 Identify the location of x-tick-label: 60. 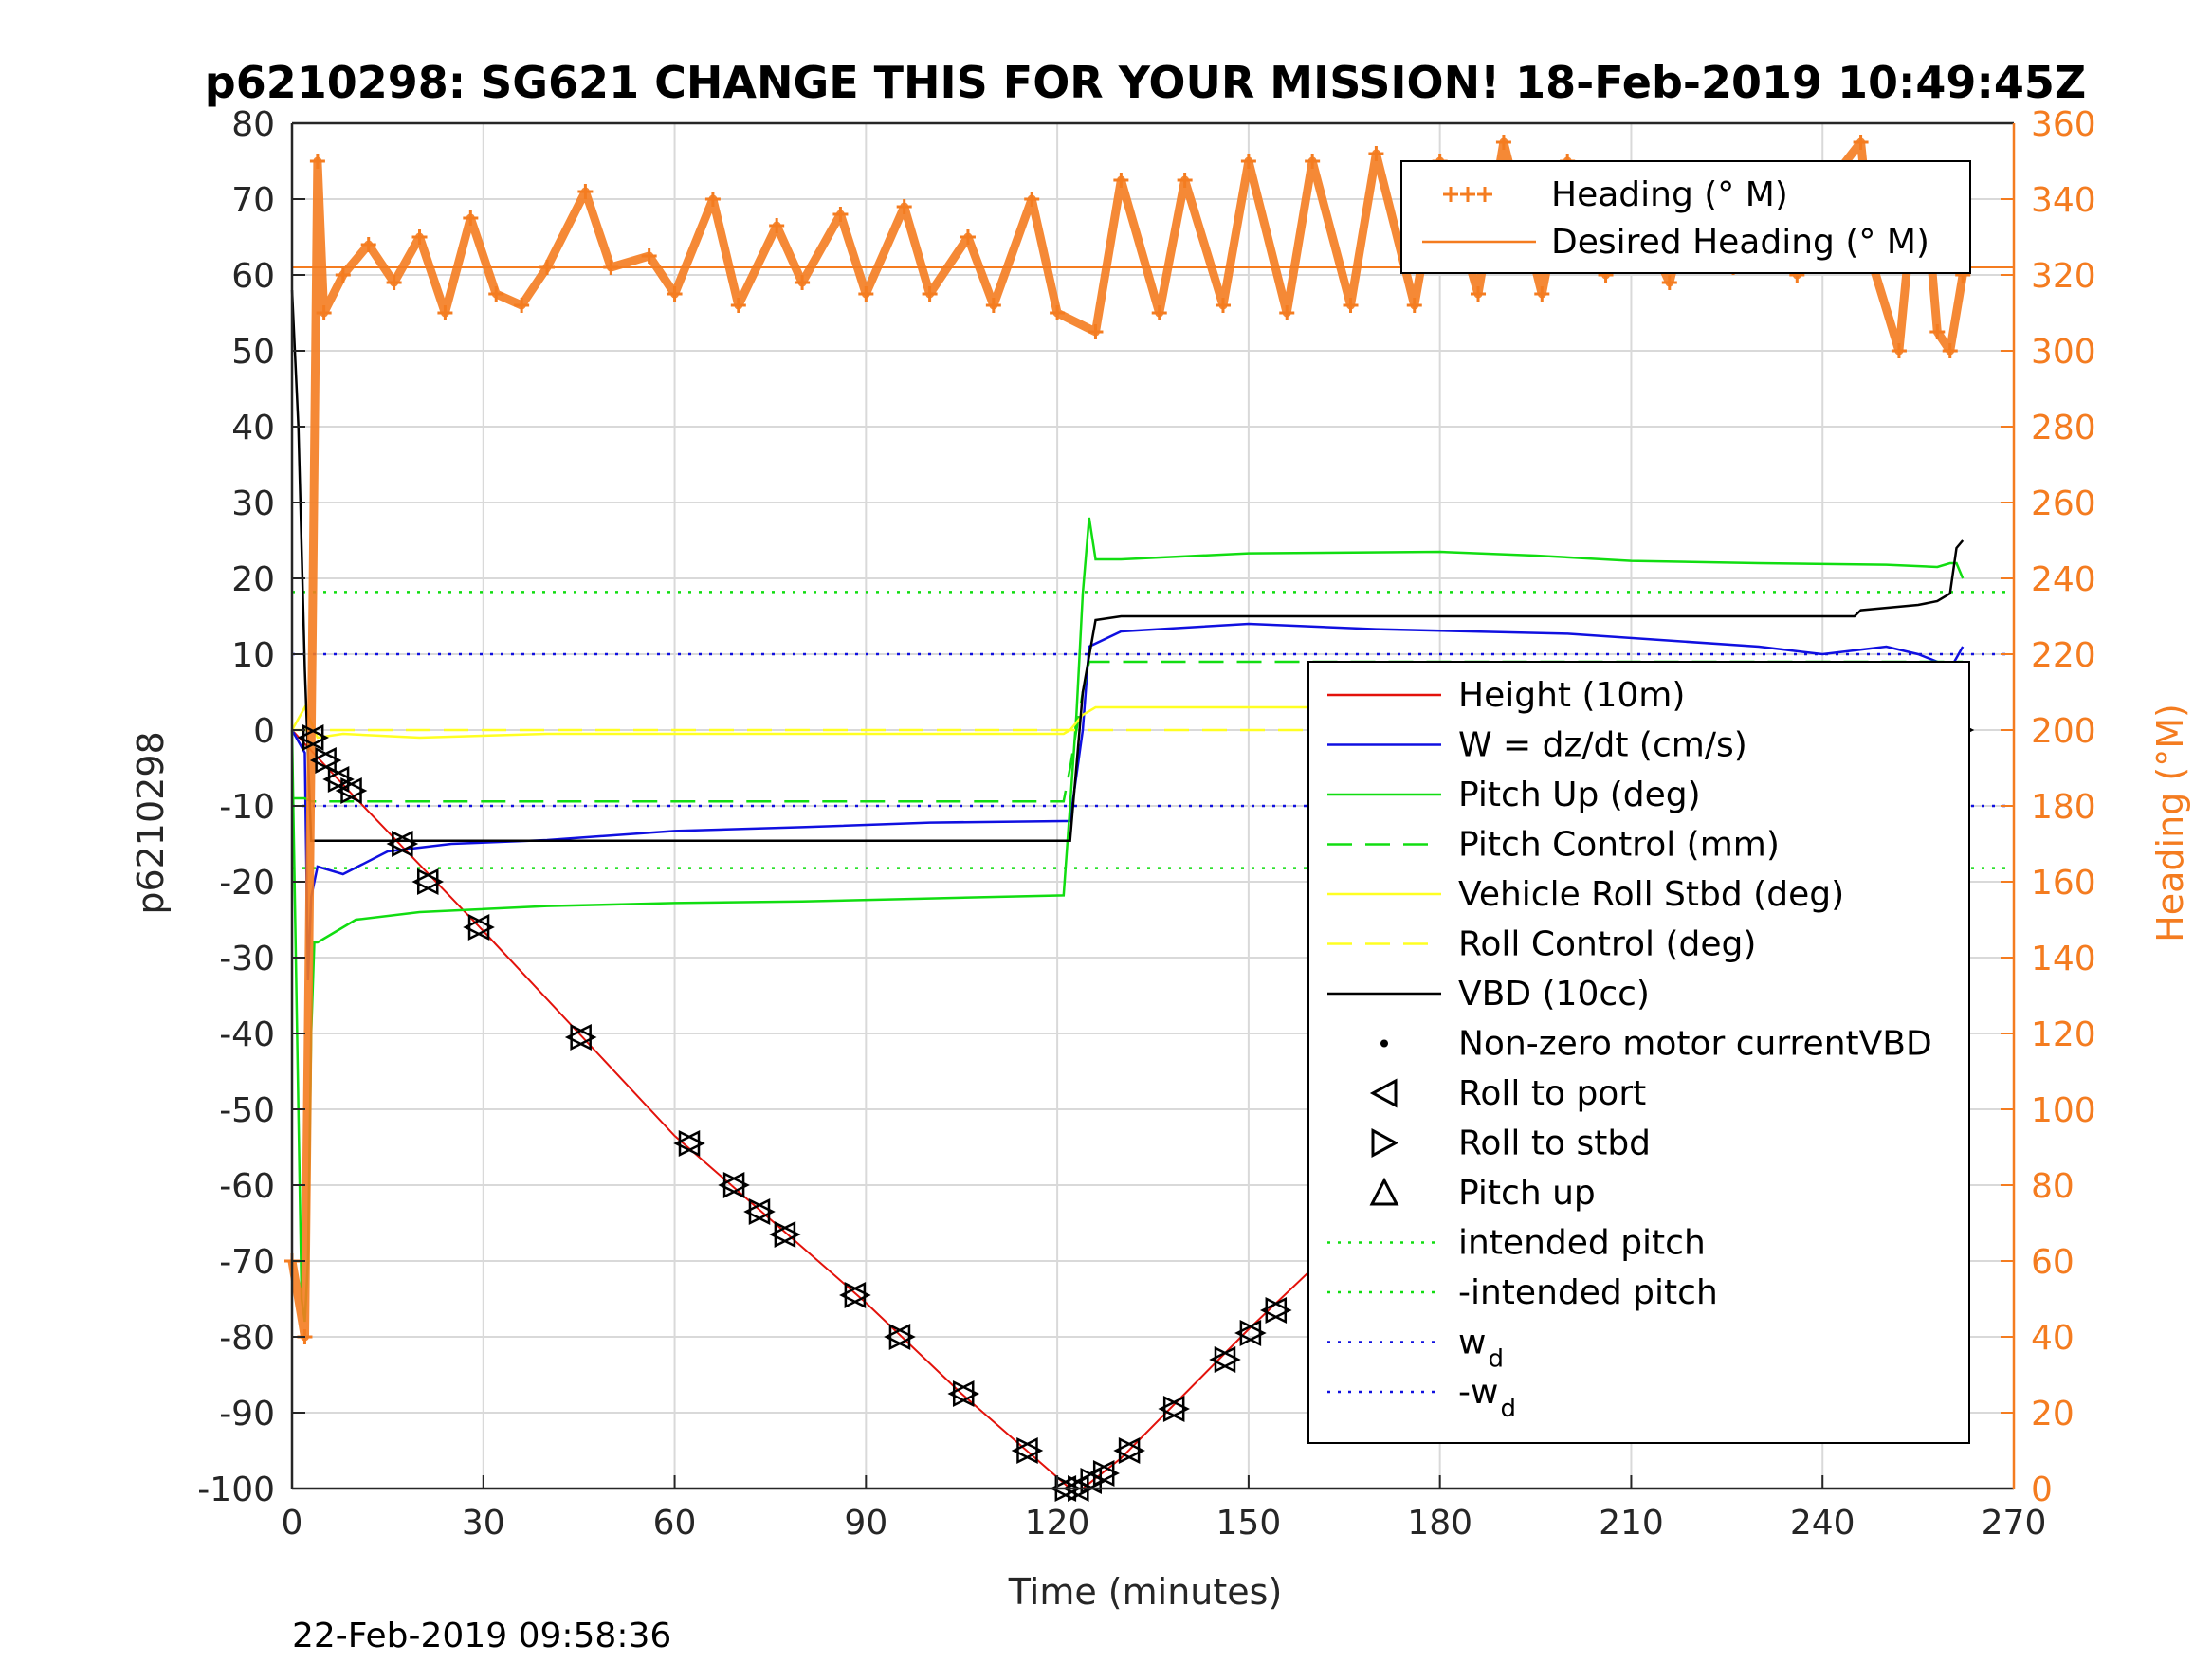
(675, 1523).